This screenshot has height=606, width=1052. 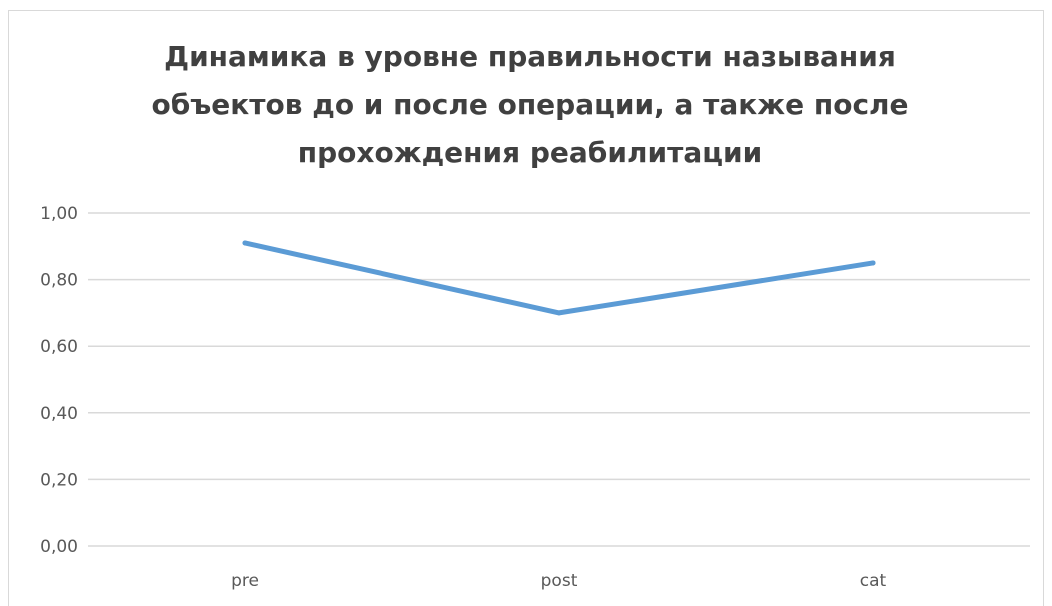 I want to click on series-layer, so click(x=559, y=278).